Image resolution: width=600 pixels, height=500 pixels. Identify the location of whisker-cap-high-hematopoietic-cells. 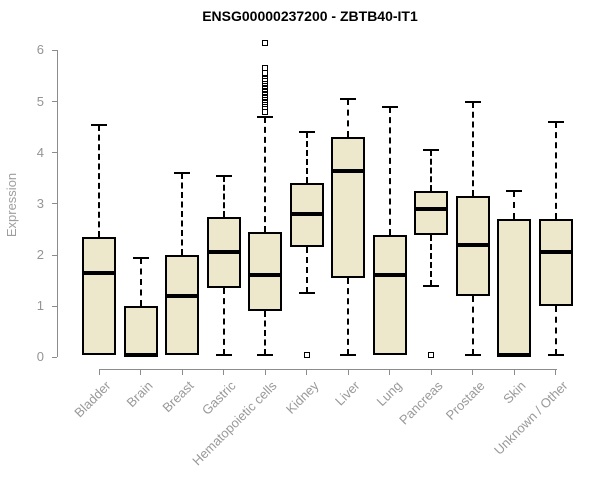
(265, 116).